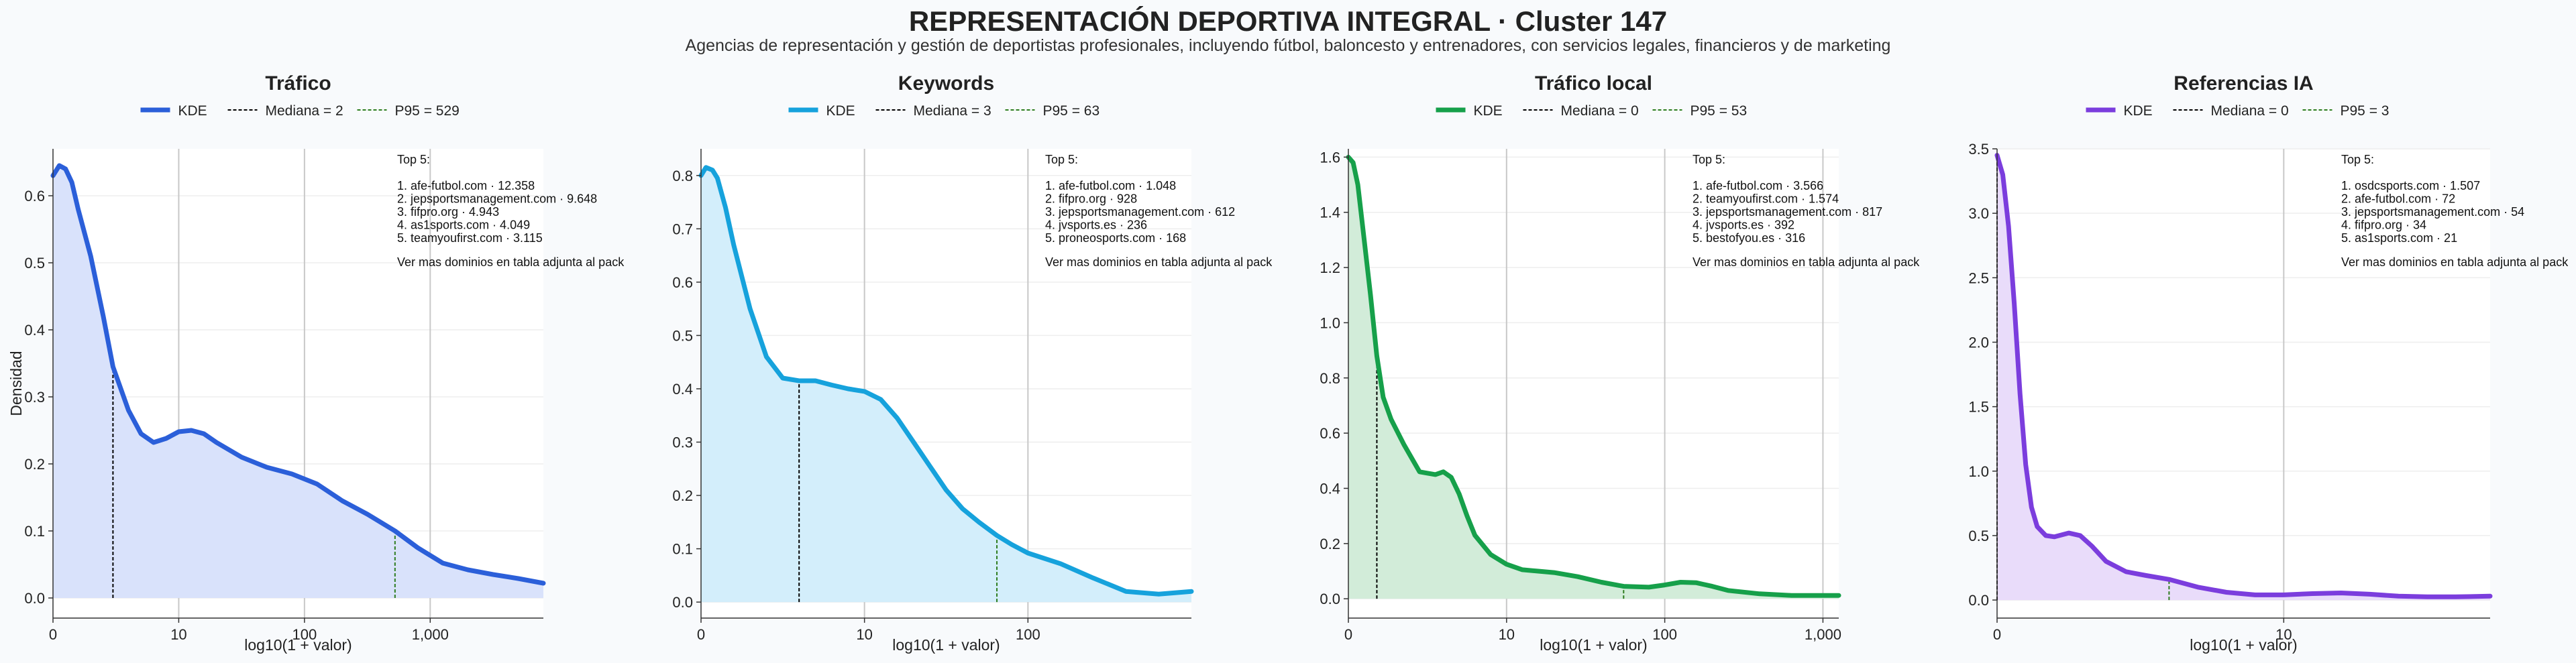 The height and width of the screenshot is (663, 2576). What do you see at coordinates (1593, 83) in the screenshot?
I see `panel-title: Tráfico local` at bounding box center [1593, 83].